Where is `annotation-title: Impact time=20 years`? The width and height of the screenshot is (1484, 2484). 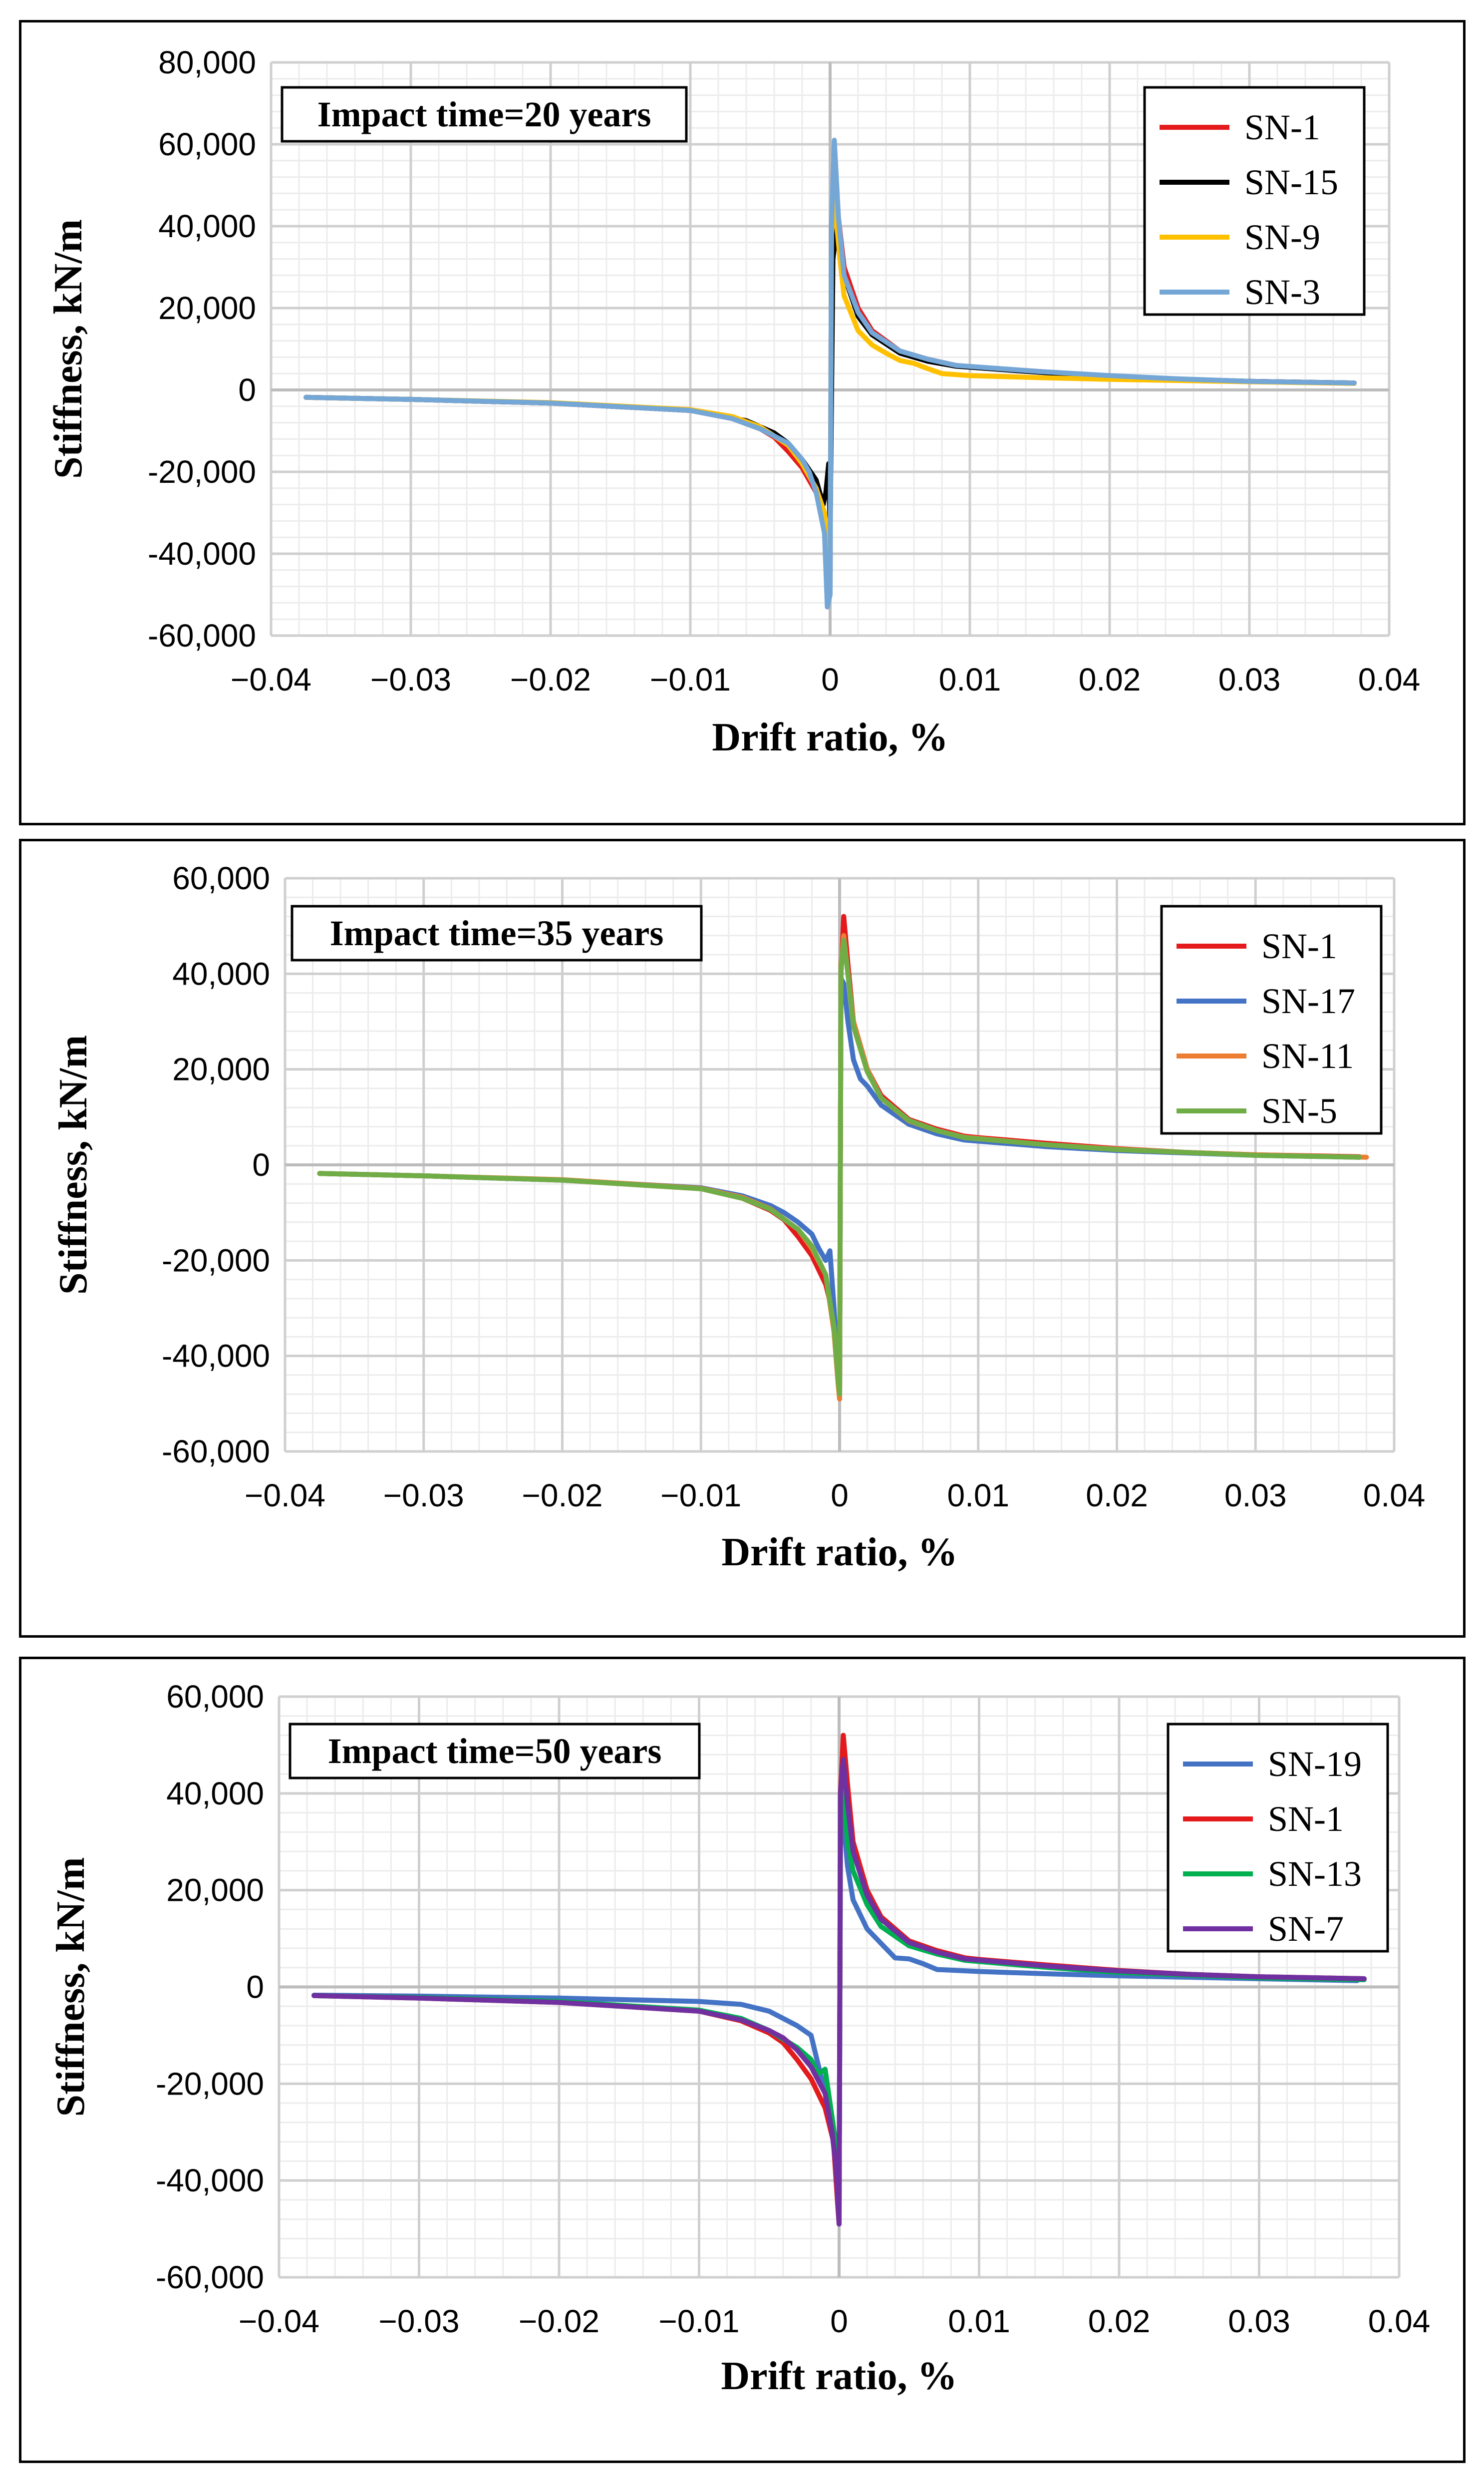
annotation-title: Impact time=20 years is located at coordinates (484, 114).